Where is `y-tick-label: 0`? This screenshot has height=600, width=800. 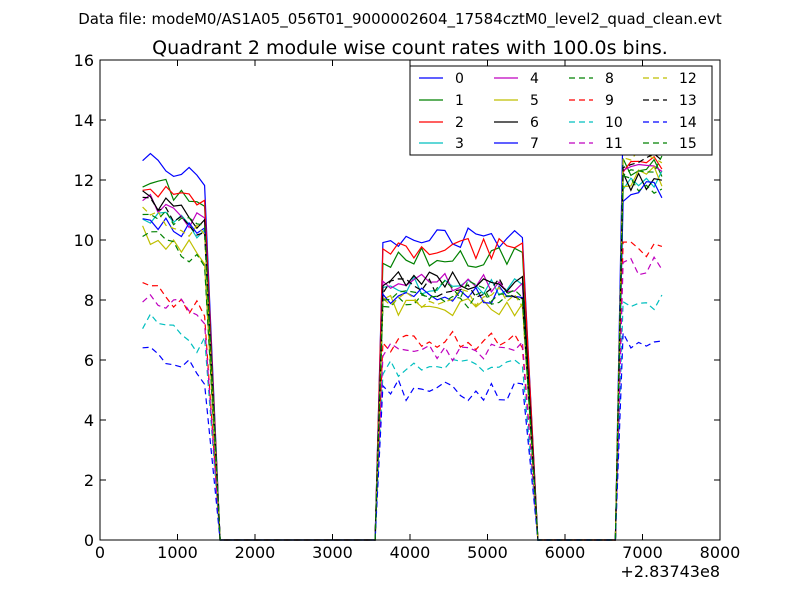 y-tick-label: 0 is located at coordinates (89, 540).